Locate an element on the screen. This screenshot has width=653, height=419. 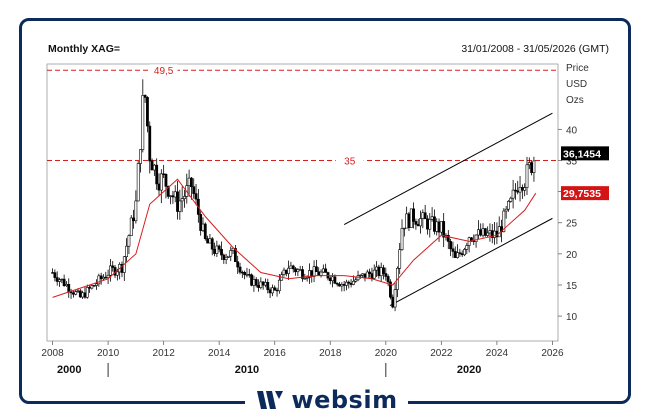
x-tick-label: 2026 is located at coordinates (552, 353).